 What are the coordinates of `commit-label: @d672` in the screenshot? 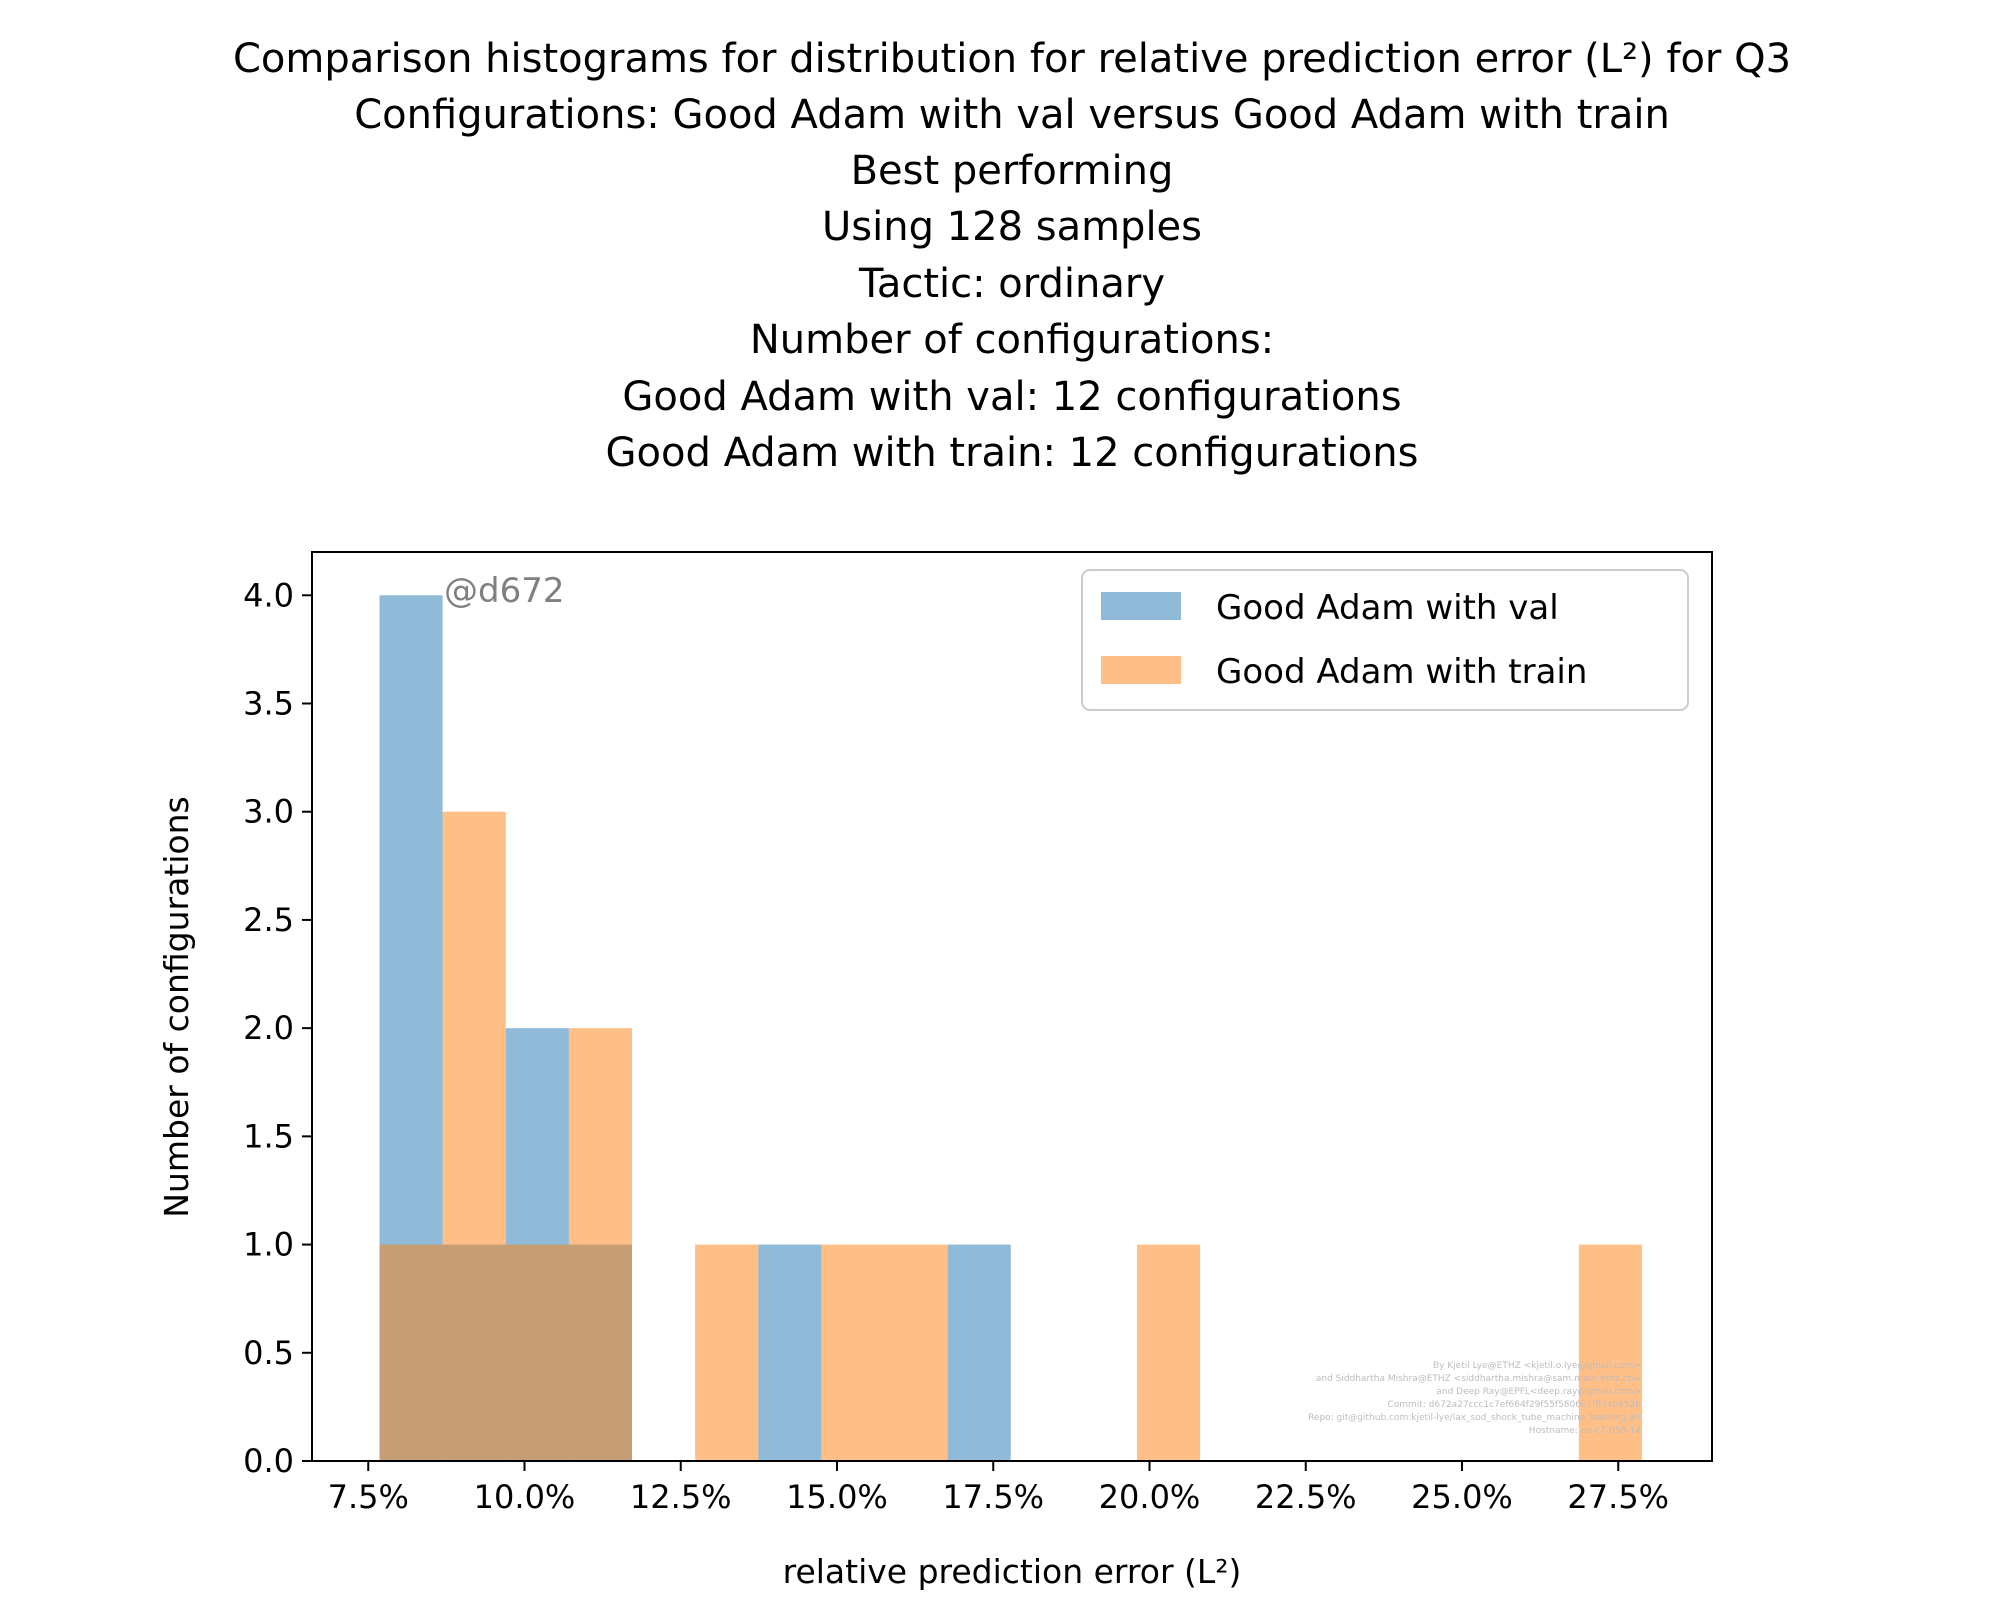 It's located at (504, 591).